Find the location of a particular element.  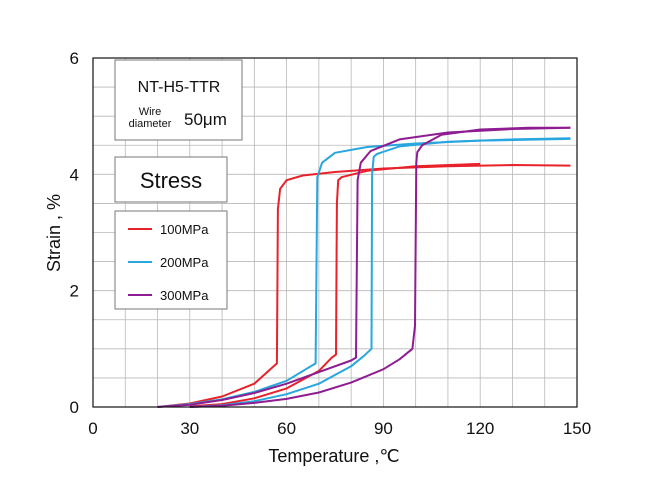

wire-label-bottom: diameter is located at coordinates (150, 124).